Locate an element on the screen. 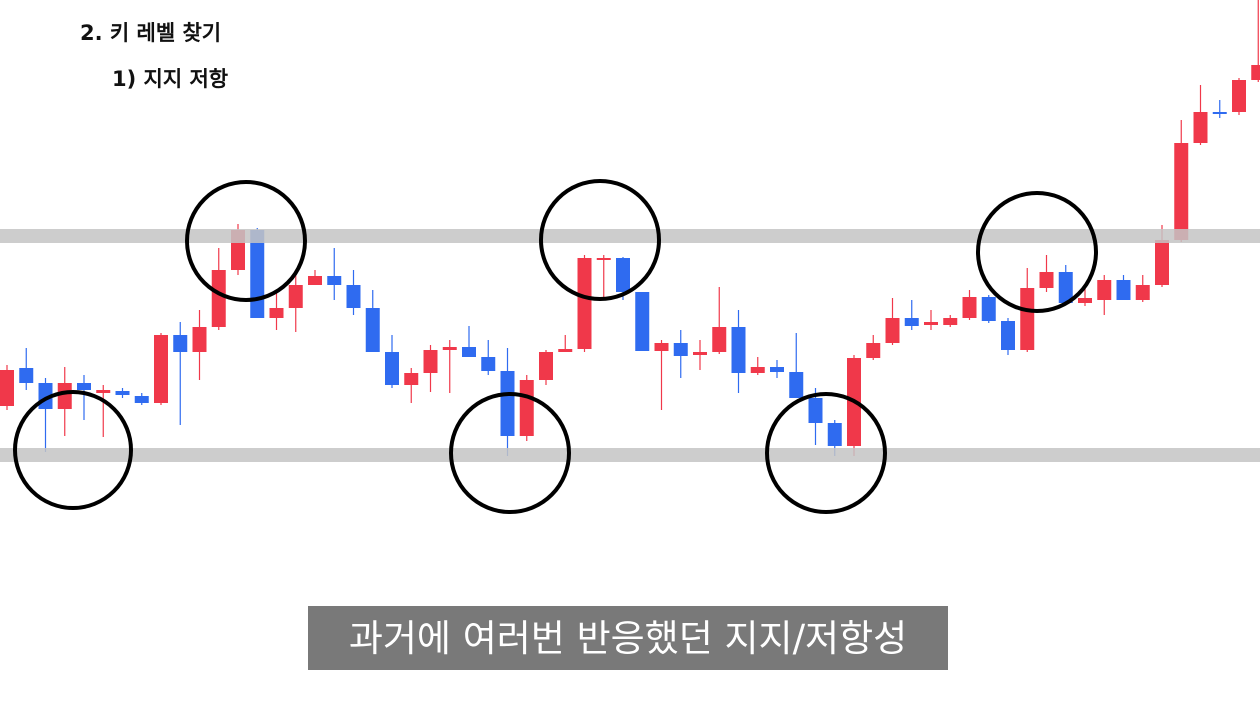 The height and width of the screenshot is (704, 1260). caption: 과거에 여러번 반응했던 지지/저항성 is located at coordinates (628, 638).